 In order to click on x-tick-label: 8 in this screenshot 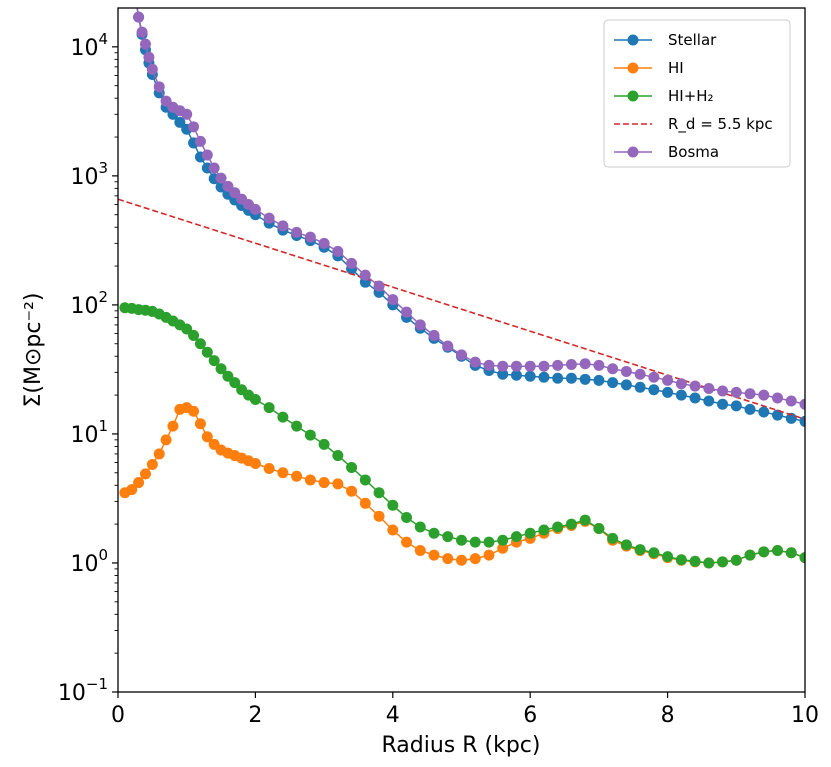, I will do `click(668, 715)`.